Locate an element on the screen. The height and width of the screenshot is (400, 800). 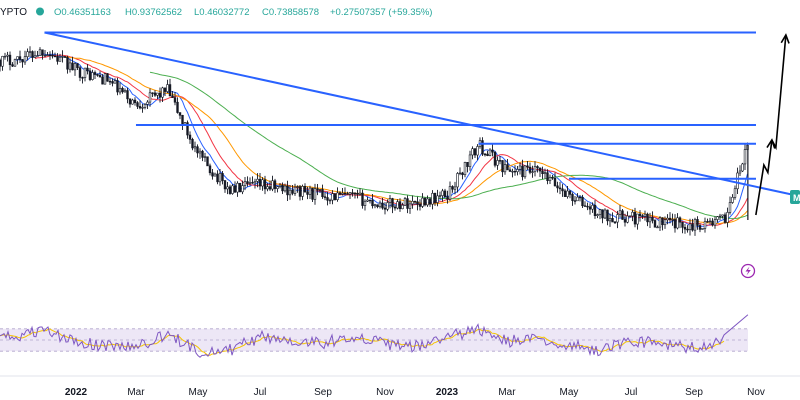
x-tick-label: Jul is located at coordinates (631, 392).